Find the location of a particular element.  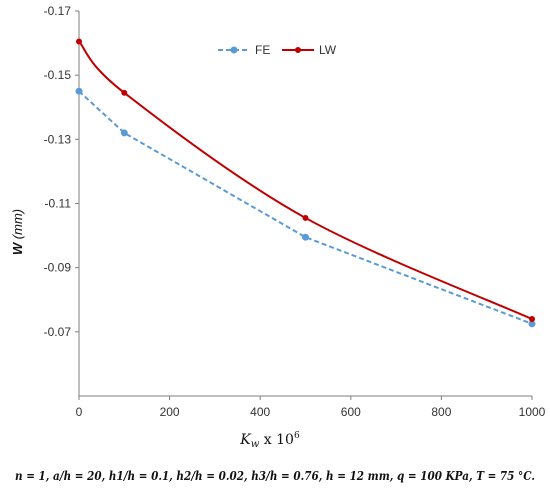

x-tick-label: 1000 is located at coordinates (532, 412).